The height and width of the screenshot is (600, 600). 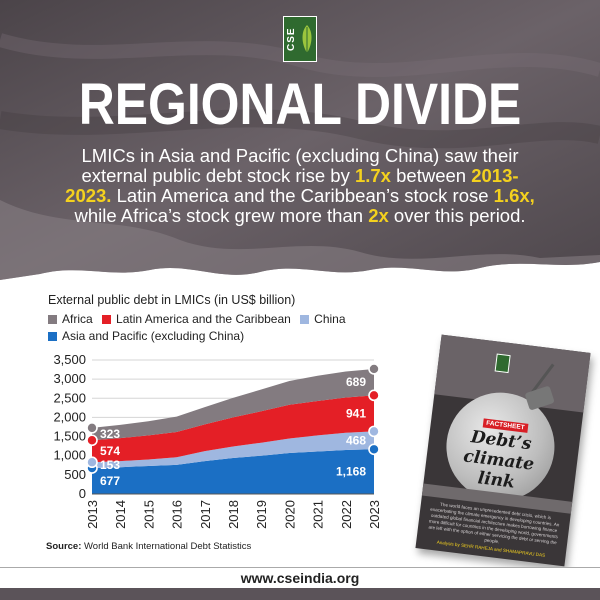 I want to click on legend-item-china: China, so click(x=323, y=319).